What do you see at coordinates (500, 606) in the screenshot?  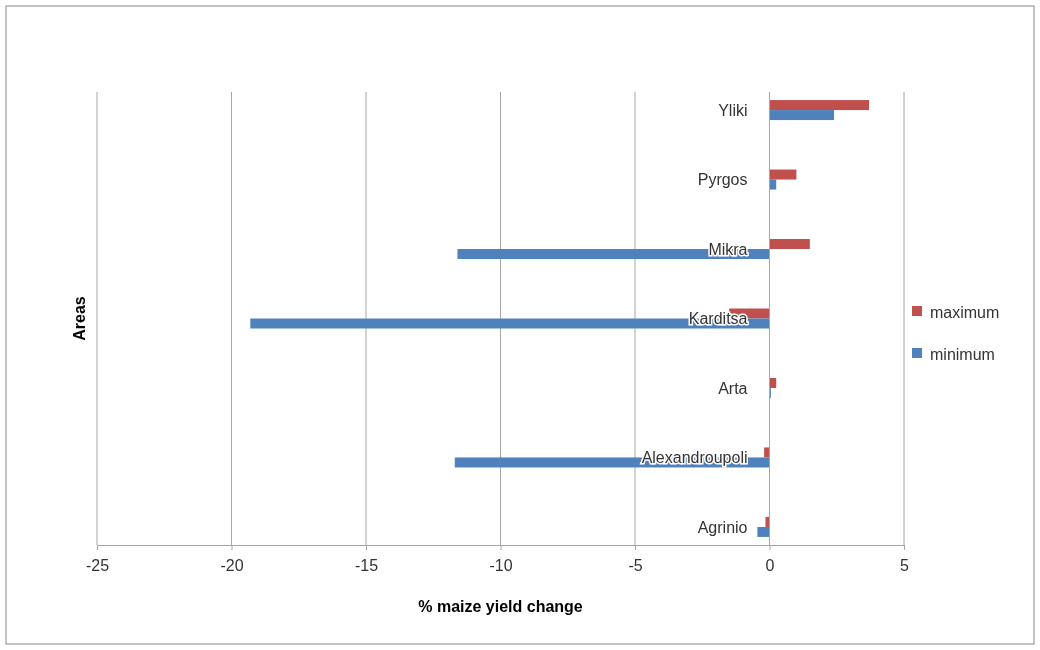 I see `x-axis-title: % maize yield change` at bounding box center [500, 606].